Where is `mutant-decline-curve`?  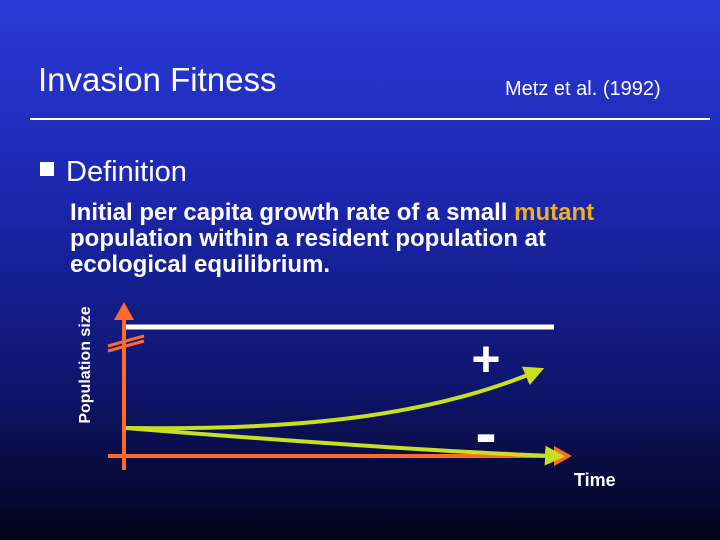
mutant-decline-curve is located at coordinates (345, 446).